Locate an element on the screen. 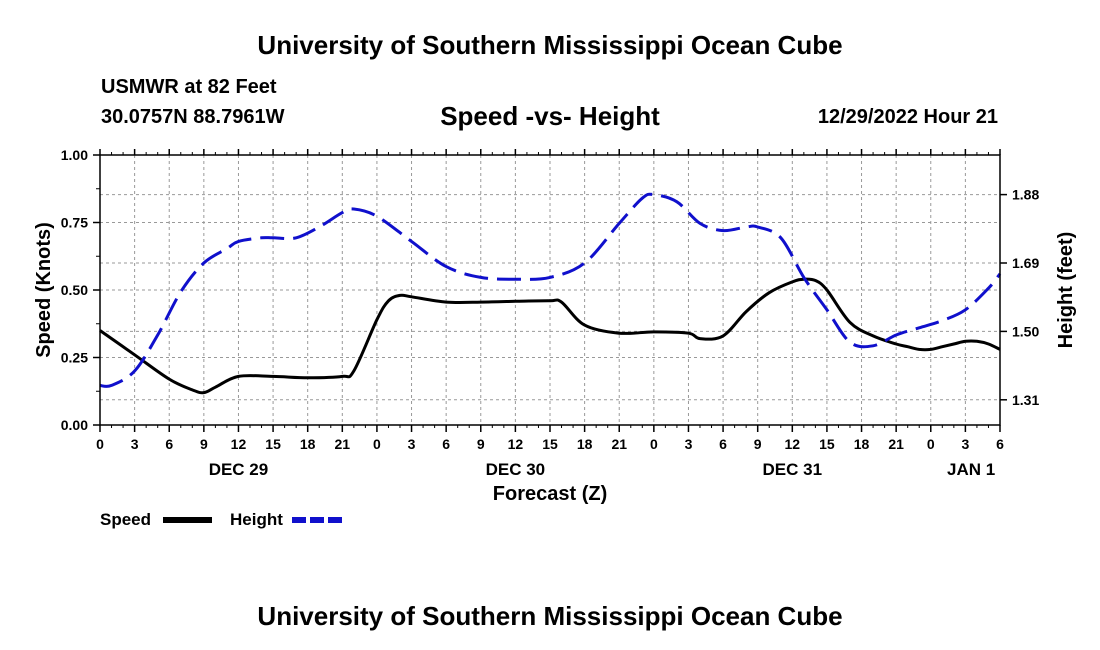  y-tick-label: 1.00 is located at coordinates (74, 155).